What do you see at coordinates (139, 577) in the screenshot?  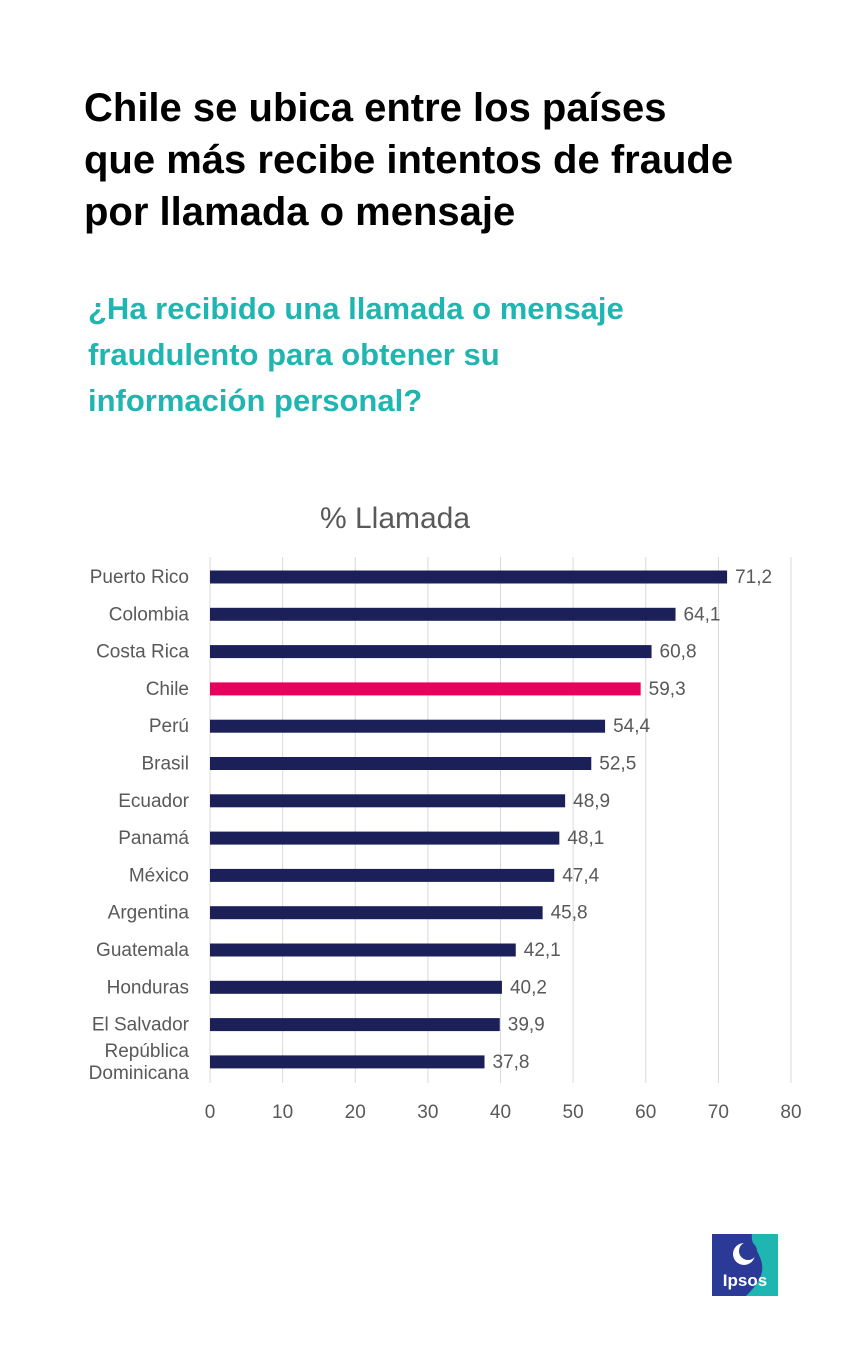 I see `category-label: Puerto Rico` at bounding box center [139, 577].